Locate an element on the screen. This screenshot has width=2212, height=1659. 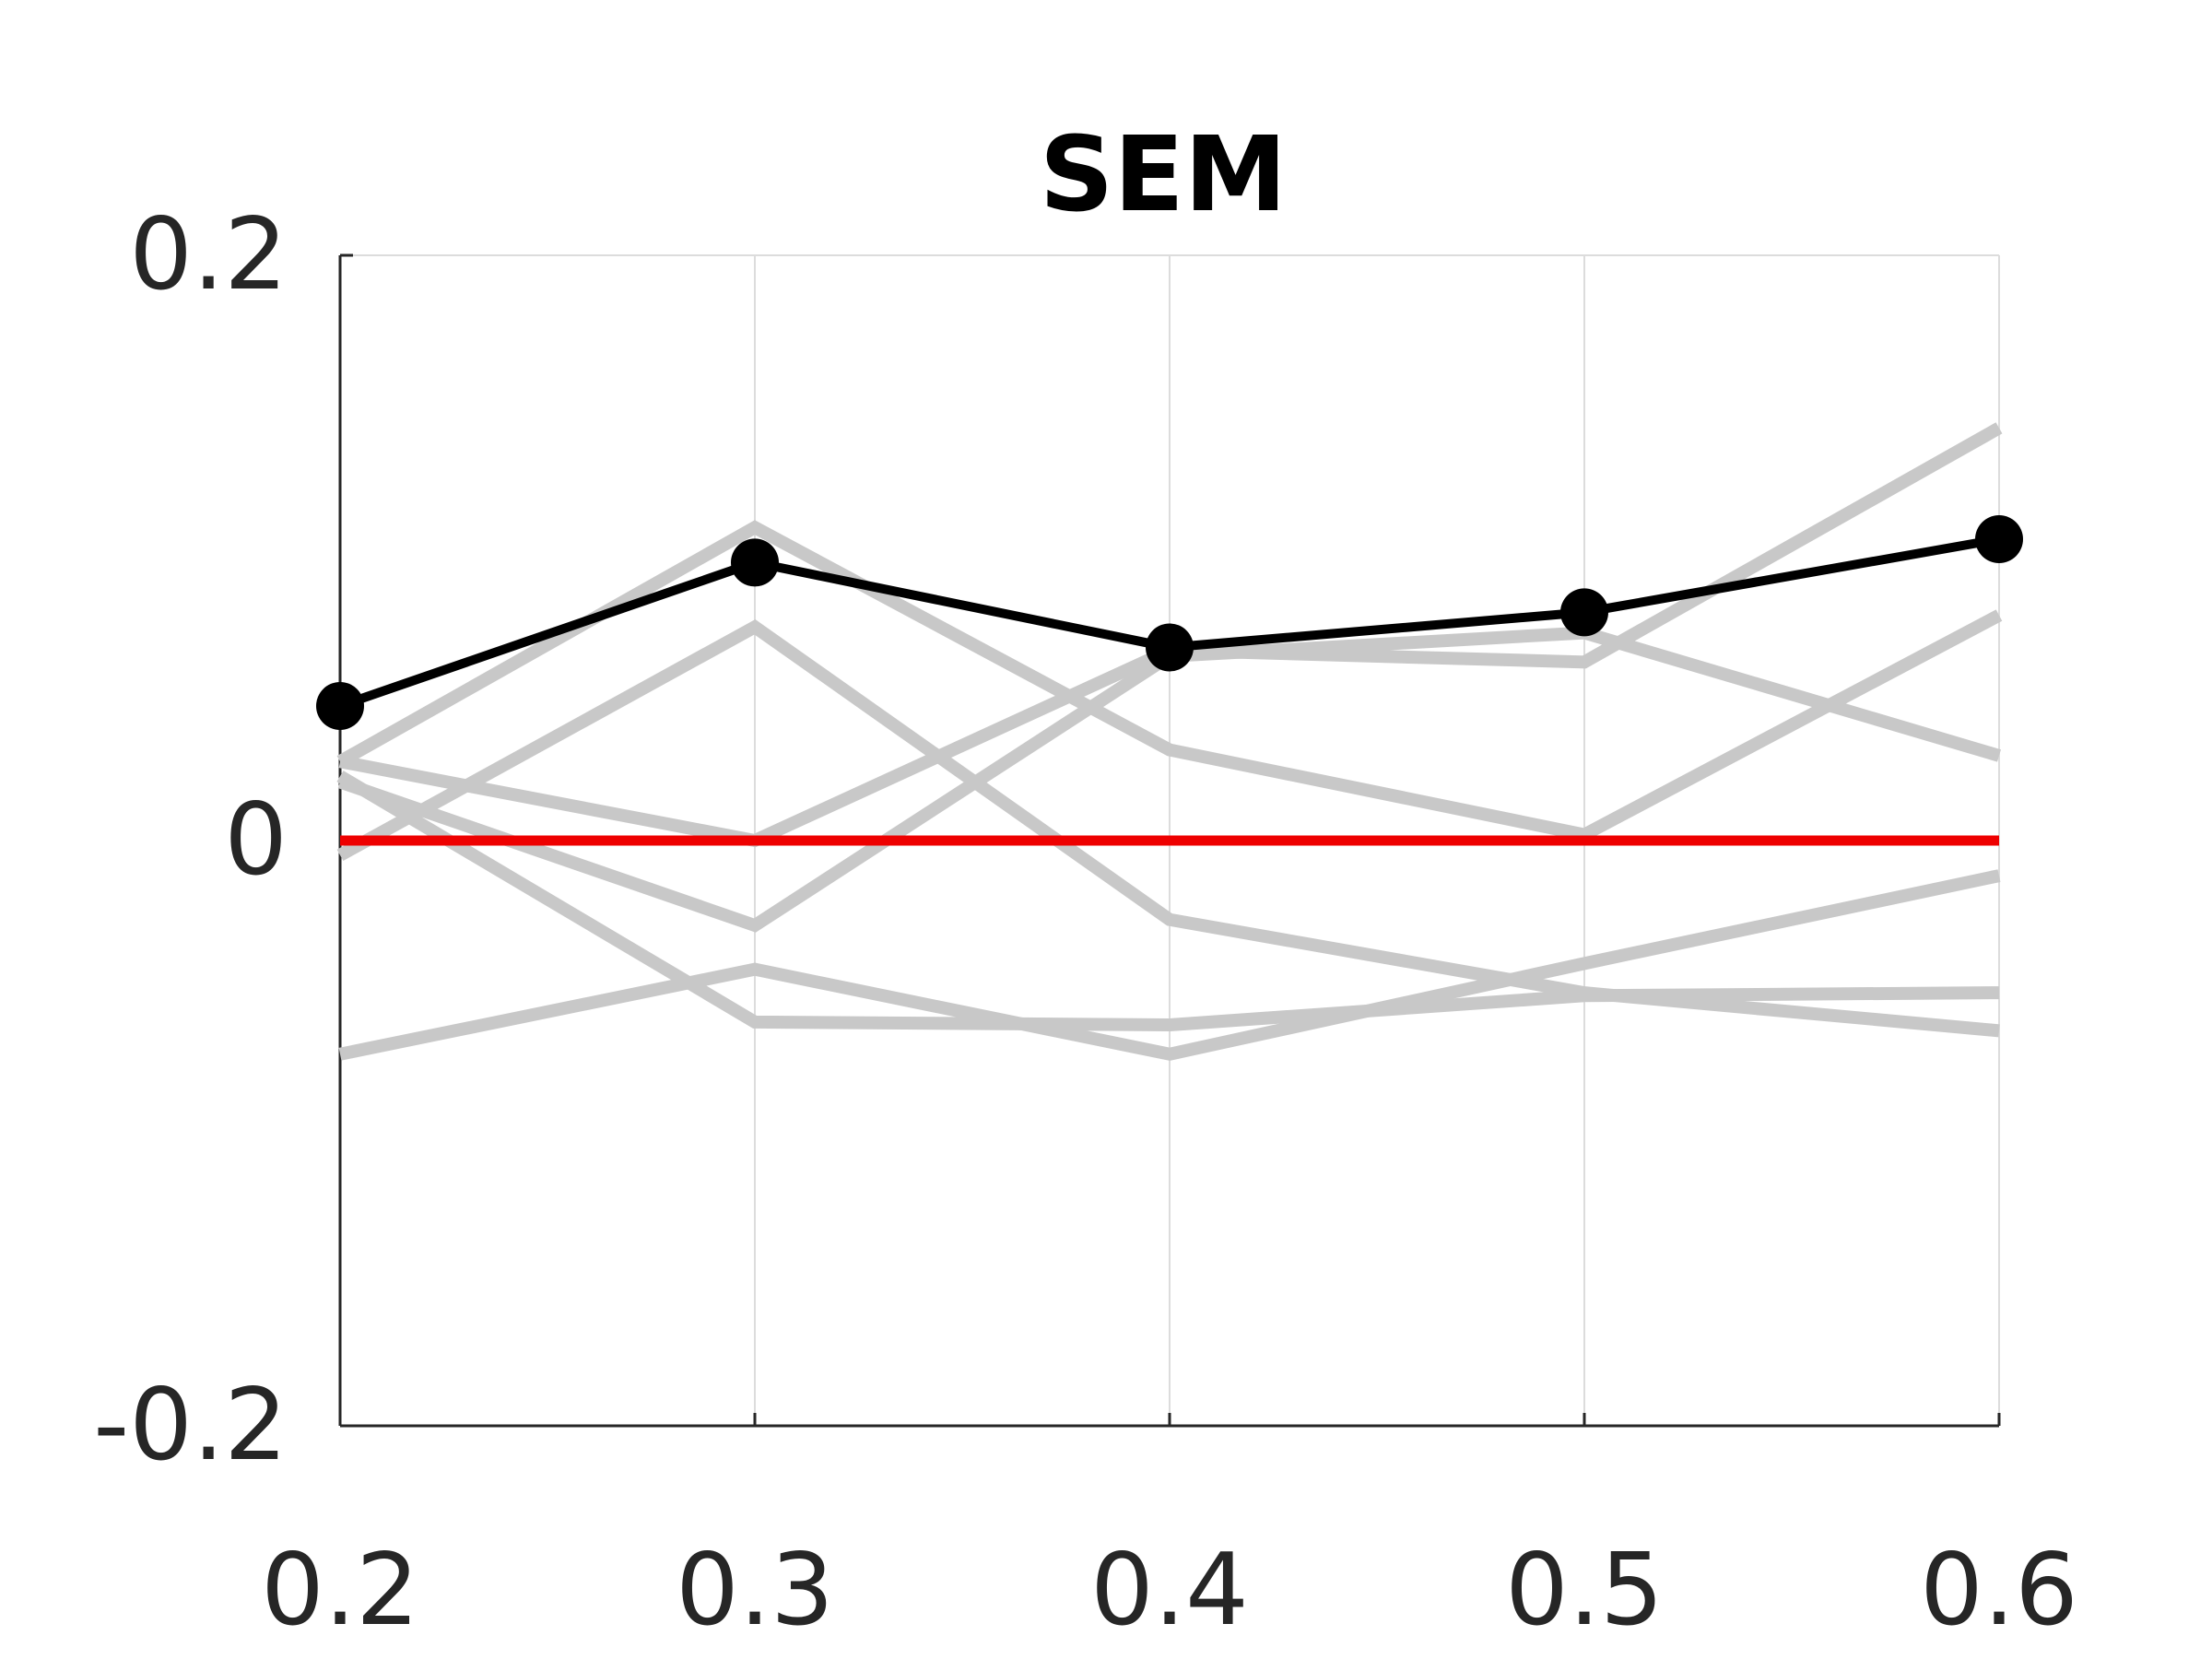
highlight-series-group is located at coordinates (1169, 622).